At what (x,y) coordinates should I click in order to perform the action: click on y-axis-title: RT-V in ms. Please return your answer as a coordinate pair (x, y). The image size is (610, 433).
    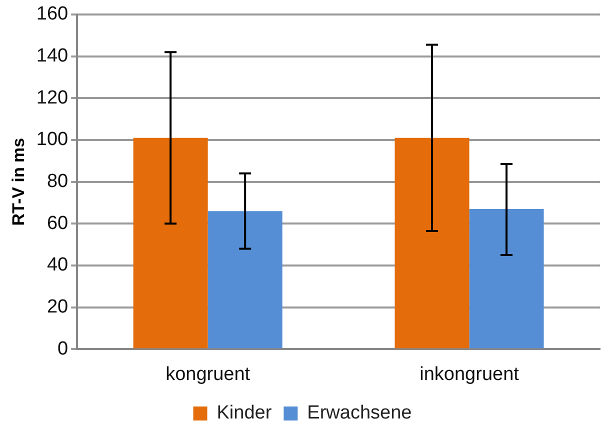
    Looking at the image, I should click on (18, 182).